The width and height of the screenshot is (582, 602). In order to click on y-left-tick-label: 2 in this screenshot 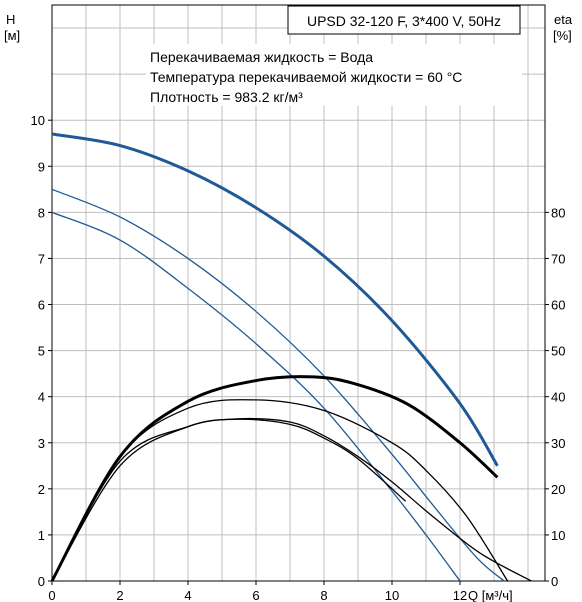, I will do `click(41, 489)`.